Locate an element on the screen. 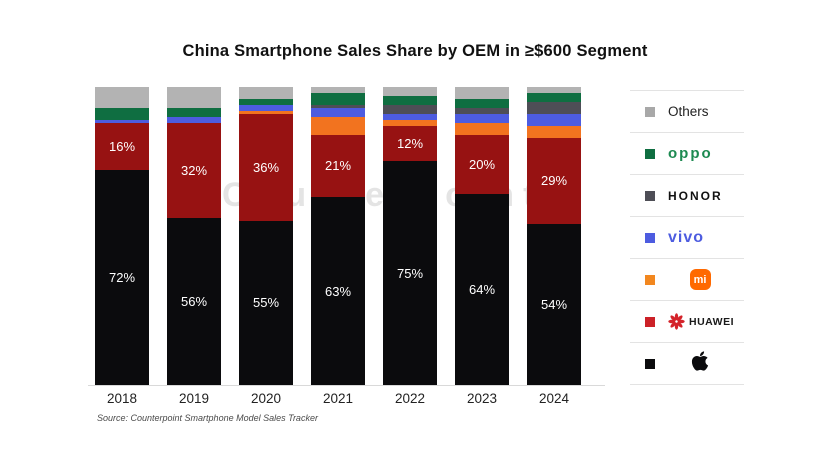 The width and height of the screenshot is (830, 468). segment-others-2024 is located at coordinates (554, 90).